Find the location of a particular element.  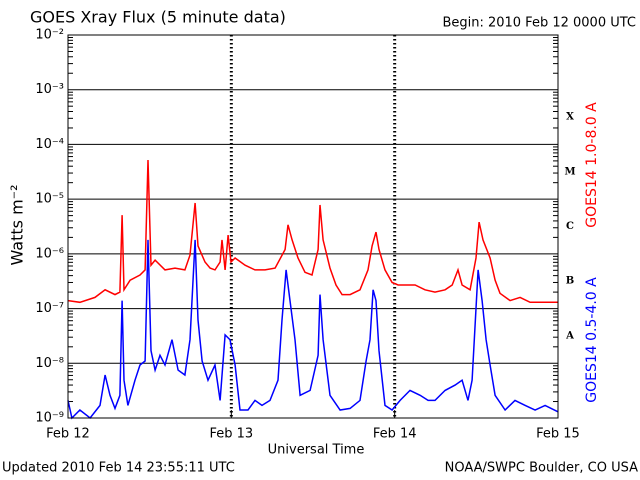

legend-entry: GOES14 0.5-4.0 A is located at coordinates (592, 340).